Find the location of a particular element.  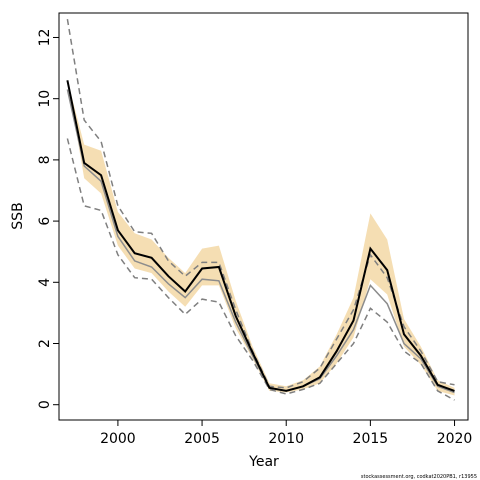

x-tick-label-2005: 2005 is located at coordinates (202, 439).